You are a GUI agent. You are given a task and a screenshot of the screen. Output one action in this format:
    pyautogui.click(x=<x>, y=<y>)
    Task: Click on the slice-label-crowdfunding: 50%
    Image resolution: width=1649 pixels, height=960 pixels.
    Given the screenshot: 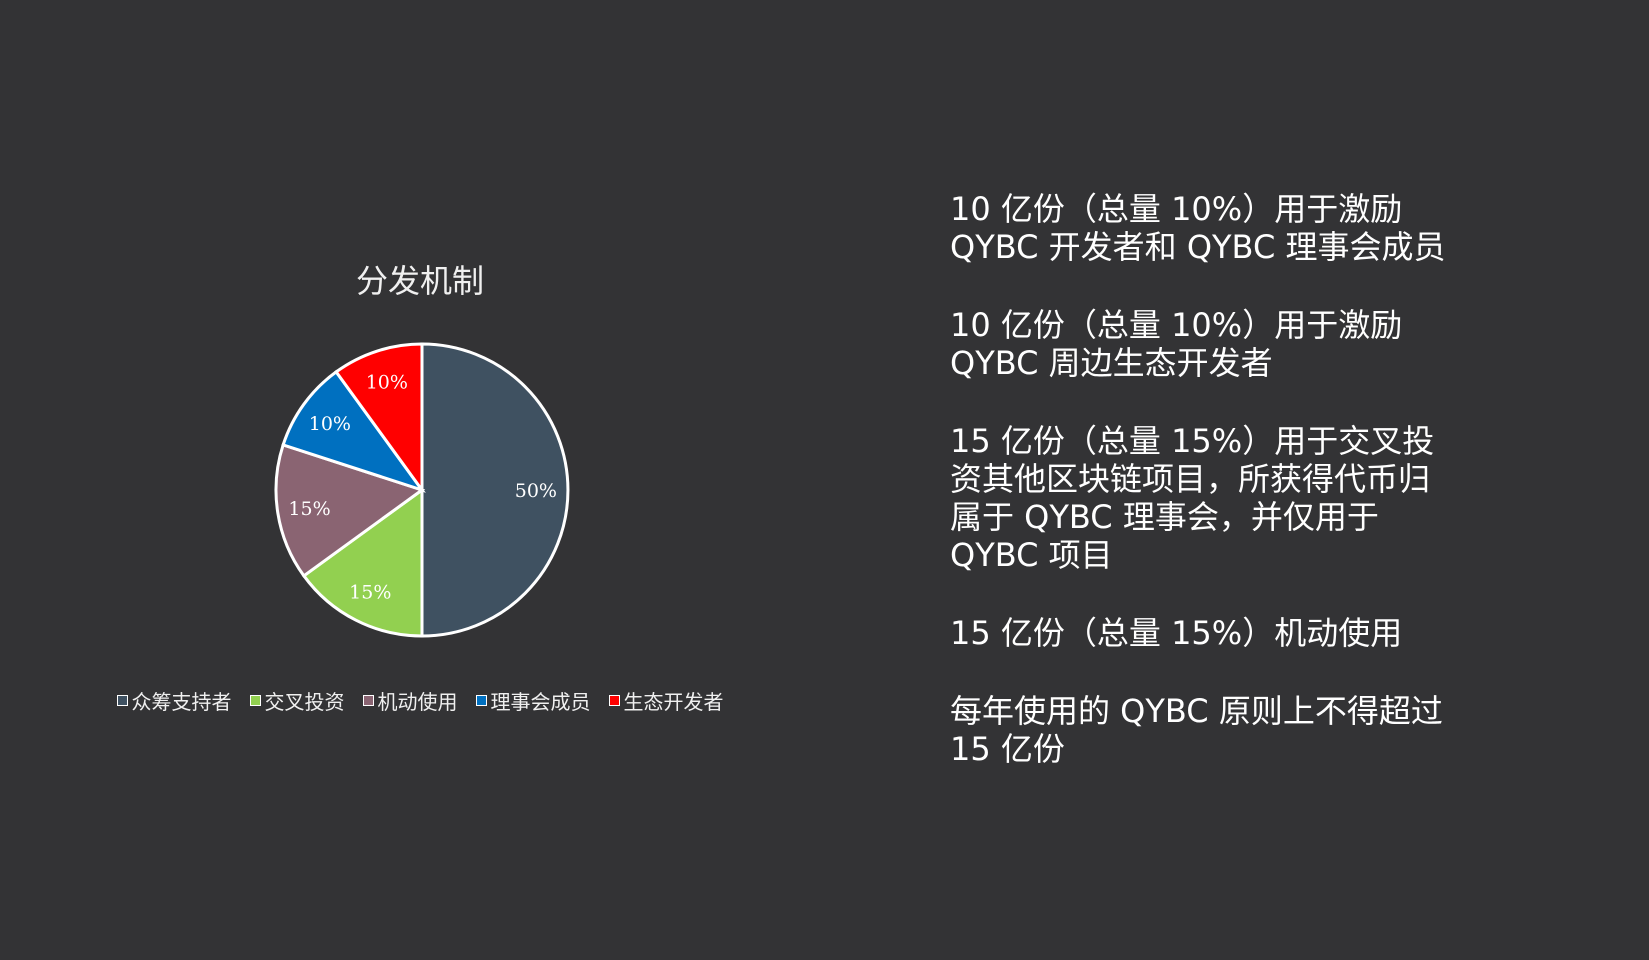 What is the action you would take?
    pyautogui.click(x=536, y=491)
    